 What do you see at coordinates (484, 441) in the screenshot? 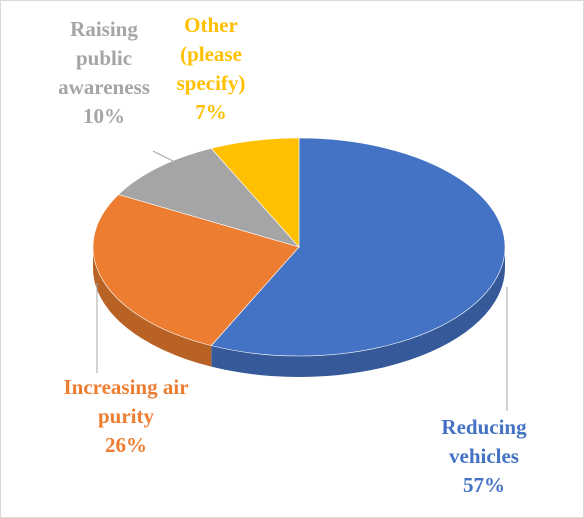
I see `category-label: Reducing vehicles` at bounding box center [484, 441].